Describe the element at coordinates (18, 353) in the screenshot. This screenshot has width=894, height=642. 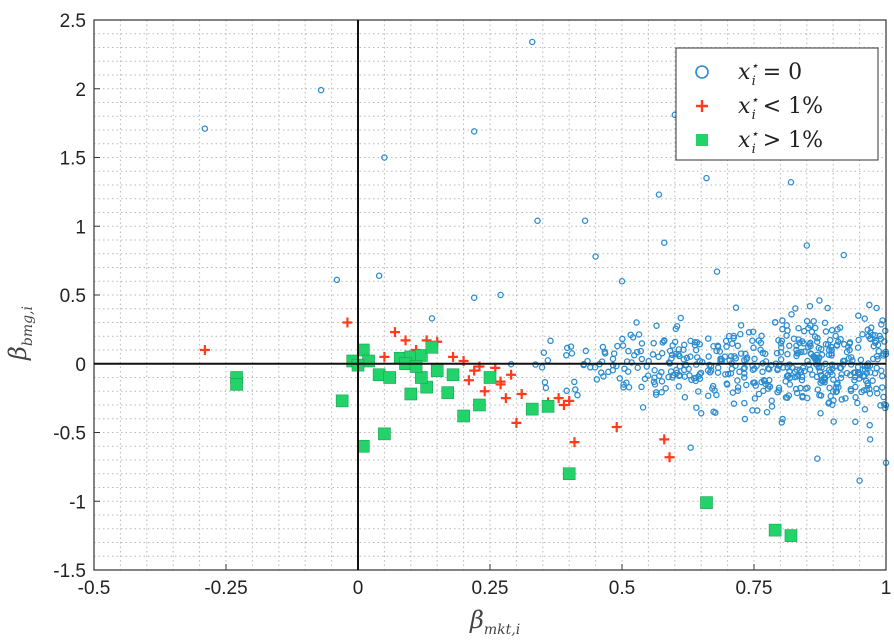
I see `y-axis-label-base: β` at that location.